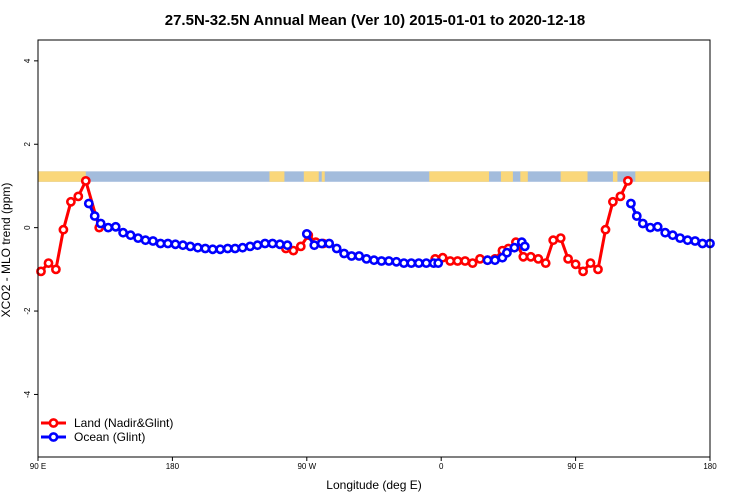 The width and height of the screenshot is (750, 500). Describe the element at coordinates (53, 437) in the screenshot. I see `legend-ocean-marker` at that location.